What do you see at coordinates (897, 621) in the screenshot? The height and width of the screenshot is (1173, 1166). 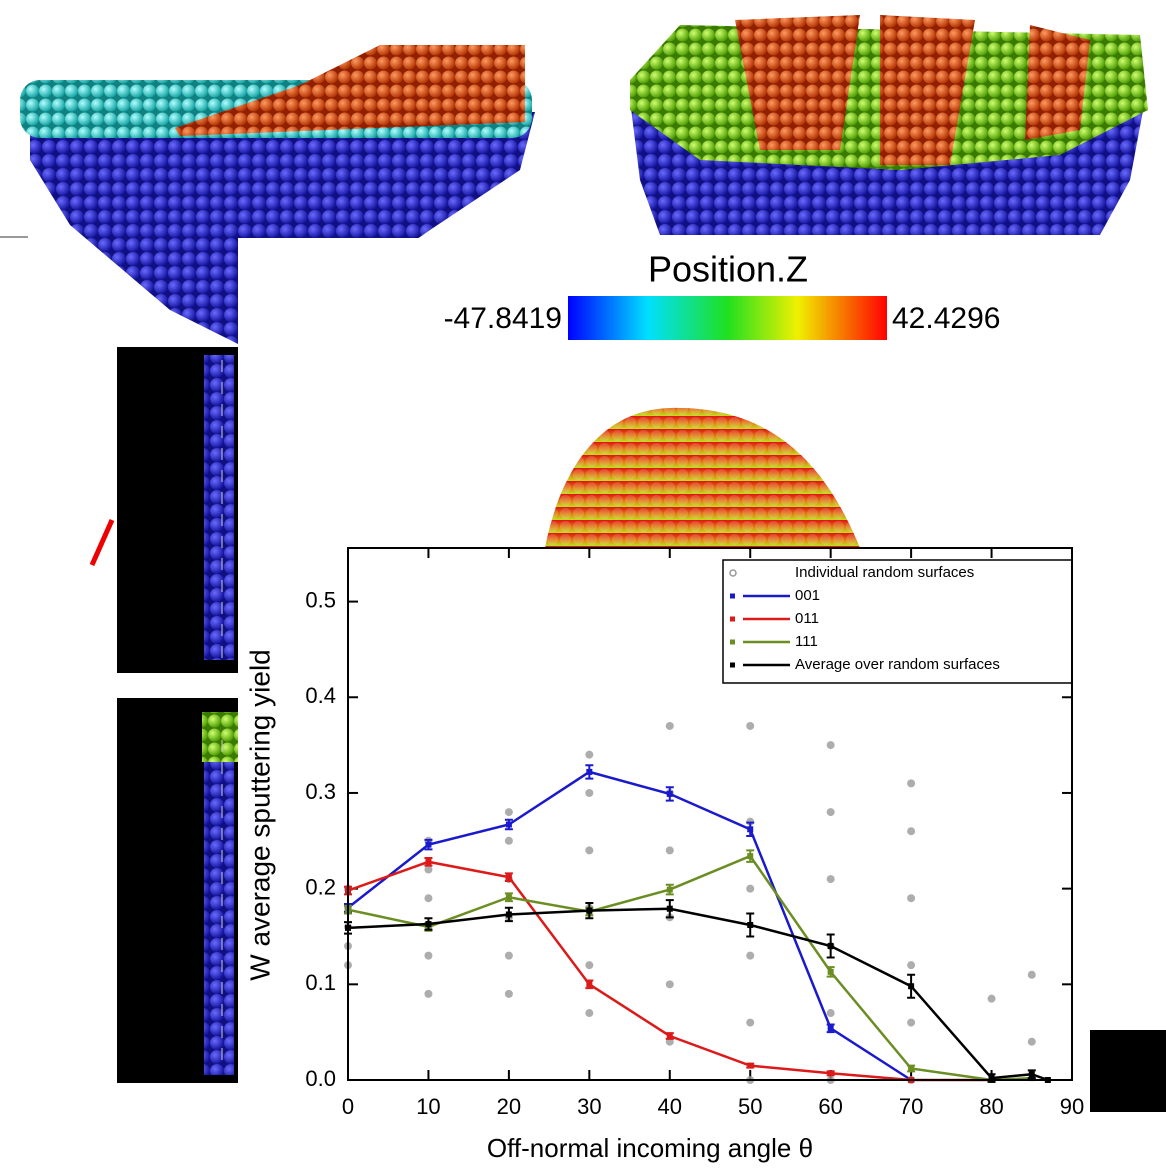 I see `legend-box` at bounding box center [897, 621].